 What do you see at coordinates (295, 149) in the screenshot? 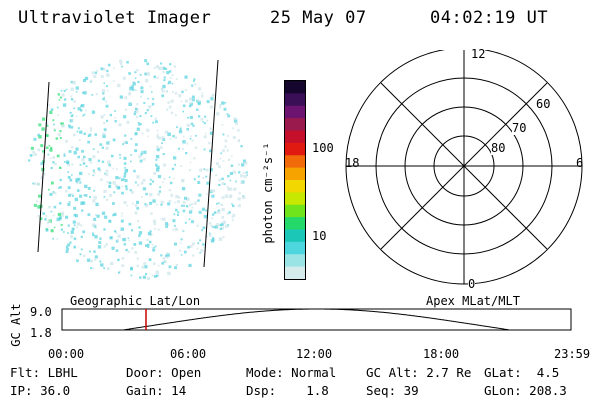
I see `colorbar-band` at bounding box center [295, 149].